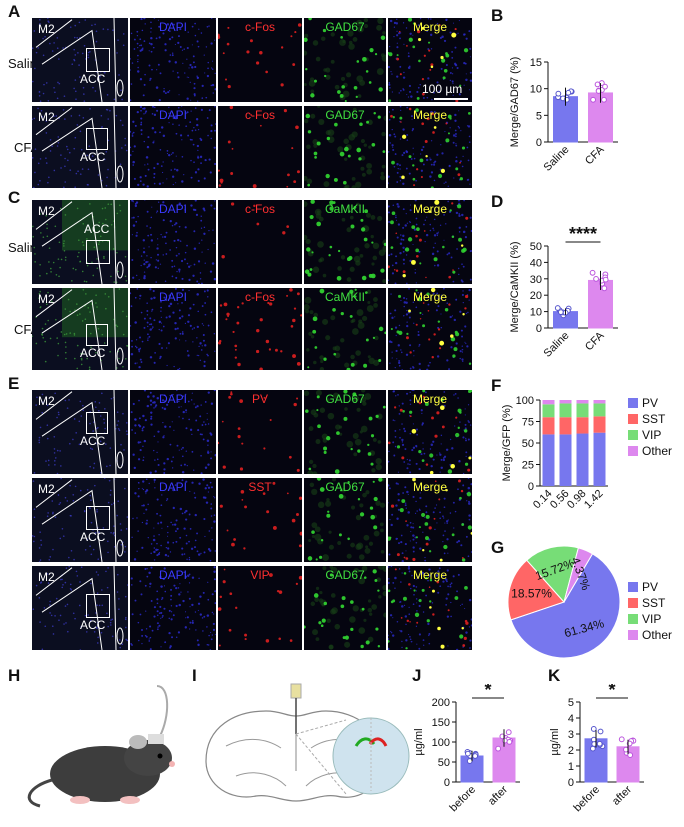 Image resolution: width=684 pixels, height=827 pixels. What do you see at coordinates (528, 466) in the screenshot?
I see `y-tick-label: 25` at bounding box center [528, 466].